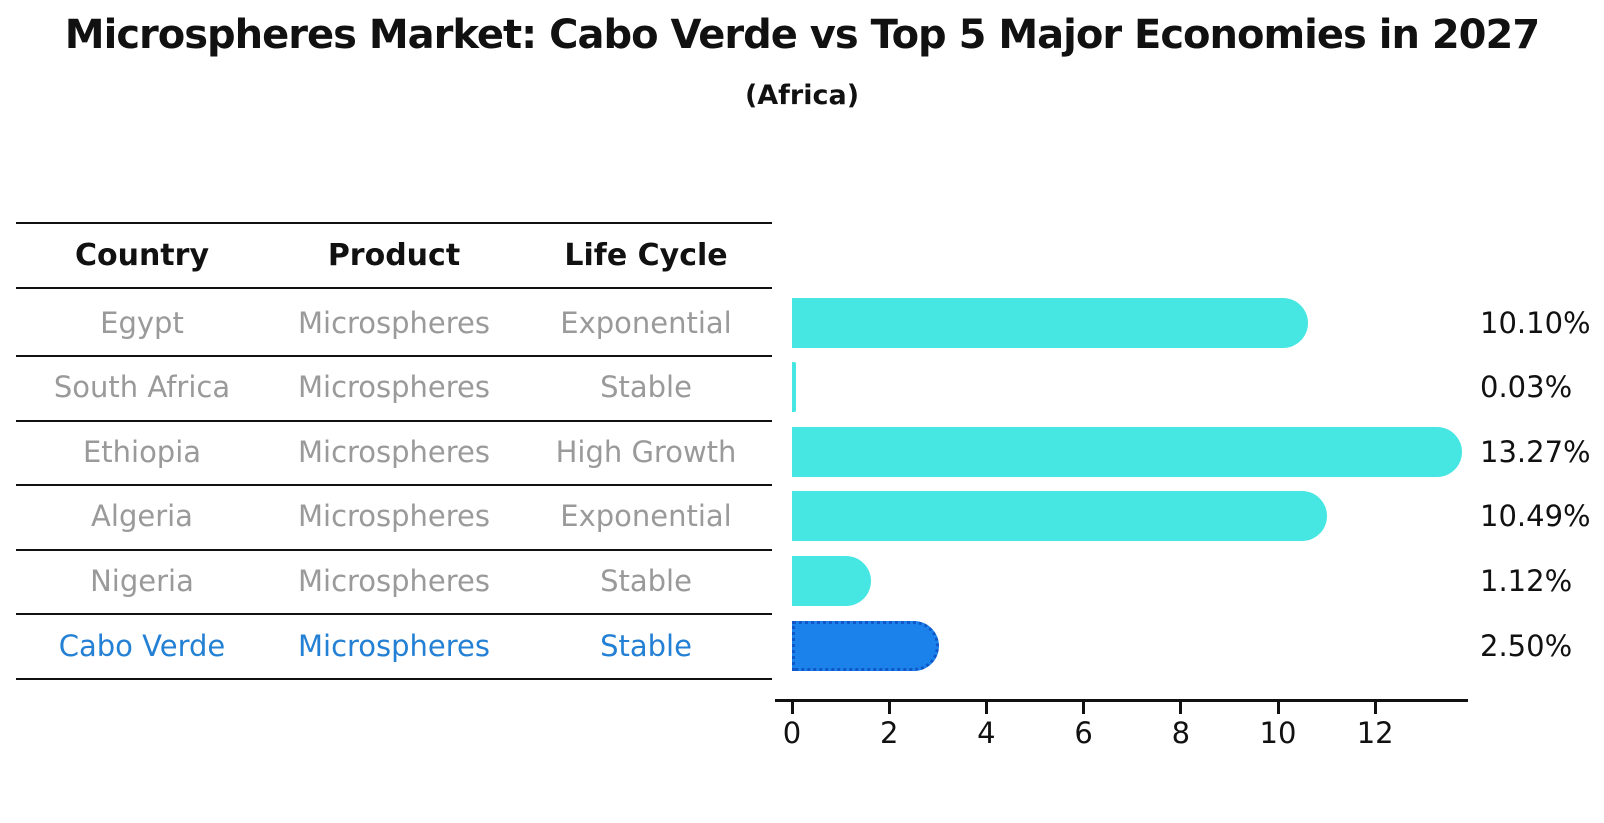 This screenshot has height=823, width=1604. Describe the element at coordinates (394, 322) in the screenshot. I see `table-cell-product-egypt: Microspheres` at that location.